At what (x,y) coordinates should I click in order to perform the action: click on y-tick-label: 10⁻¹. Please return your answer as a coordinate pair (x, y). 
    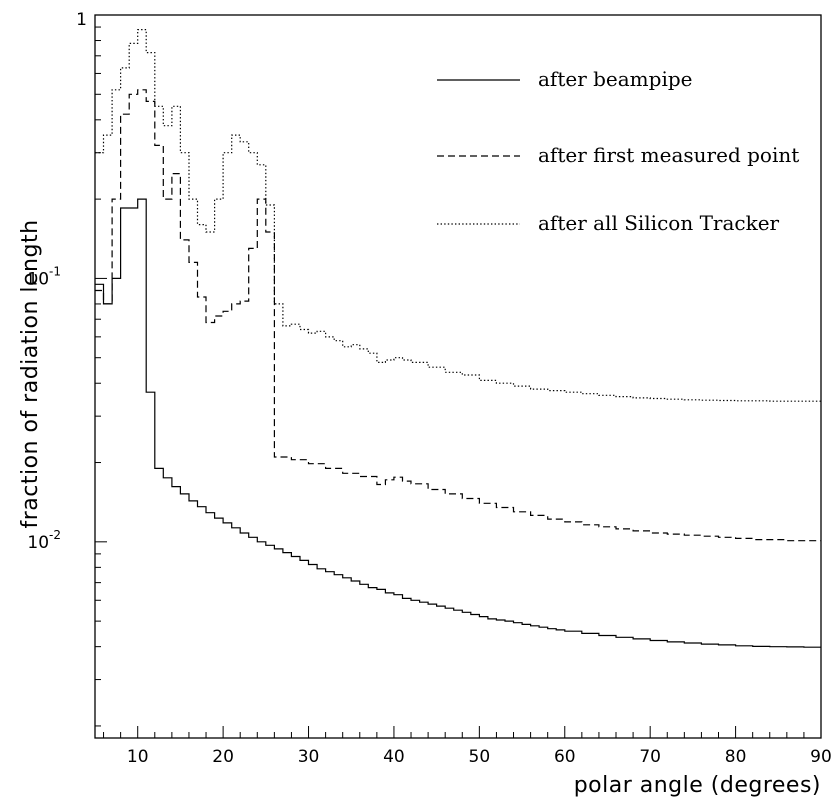
    Looking at the image, I should click on (44, 276).